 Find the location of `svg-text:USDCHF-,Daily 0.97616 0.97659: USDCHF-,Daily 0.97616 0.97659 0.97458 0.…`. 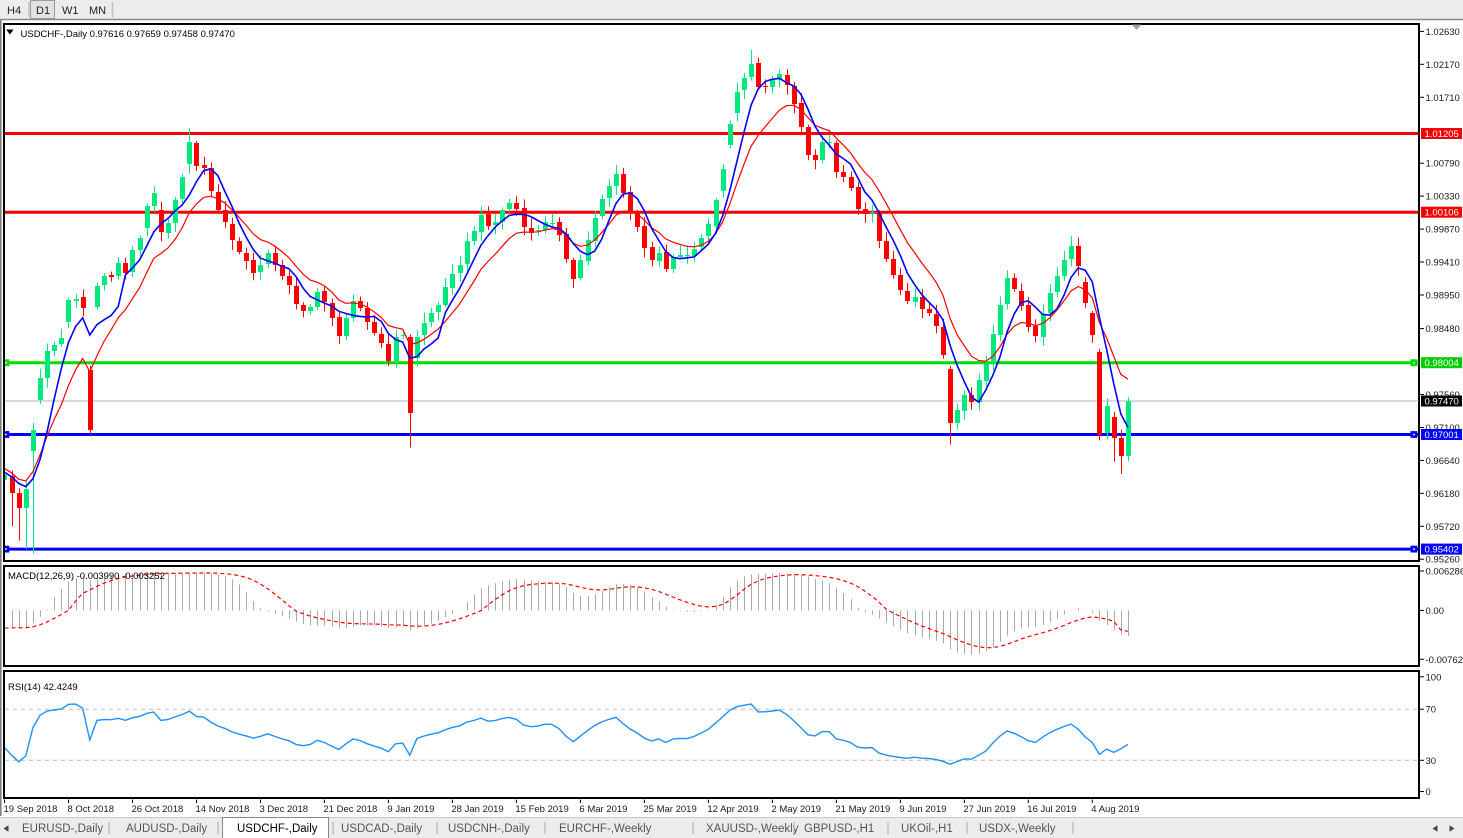

svg-text:USDCHF-,Daily 0.97616 0.97659: USDCHF-,Daily 0.97616 0.97659 0.97458 0.… is located at coordinates (128, 34).